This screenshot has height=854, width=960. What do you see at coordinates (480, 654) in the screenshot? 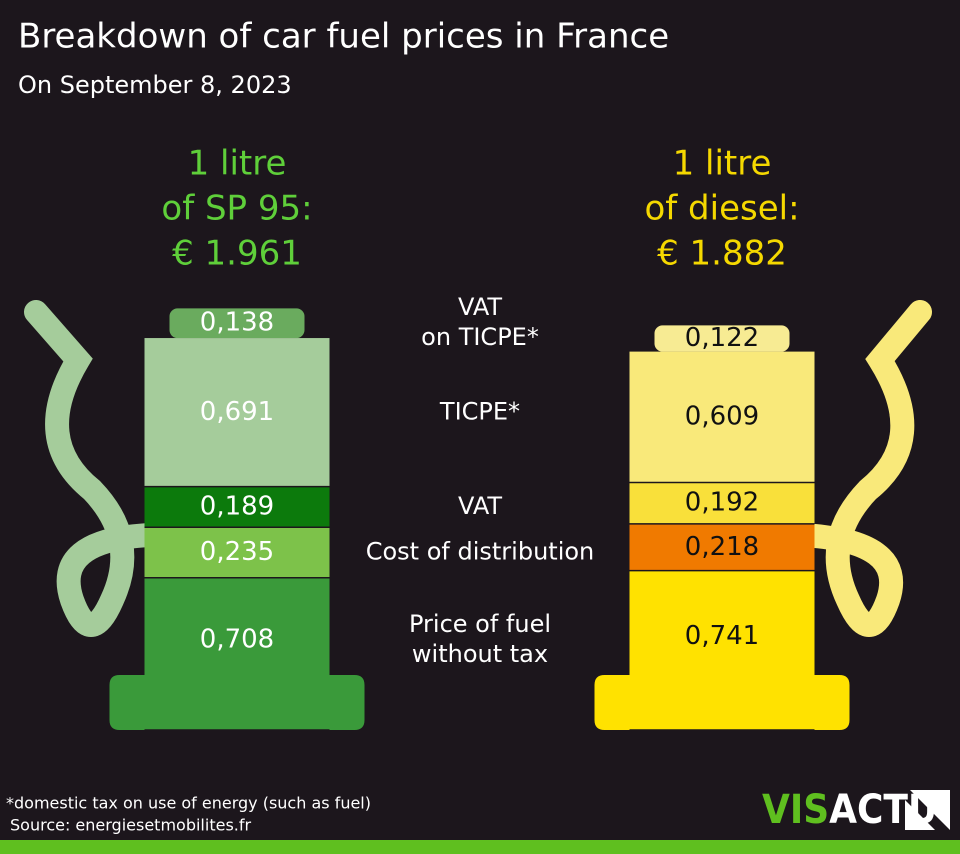
I see `category-label: without tax` at bounding box center [480, 654].